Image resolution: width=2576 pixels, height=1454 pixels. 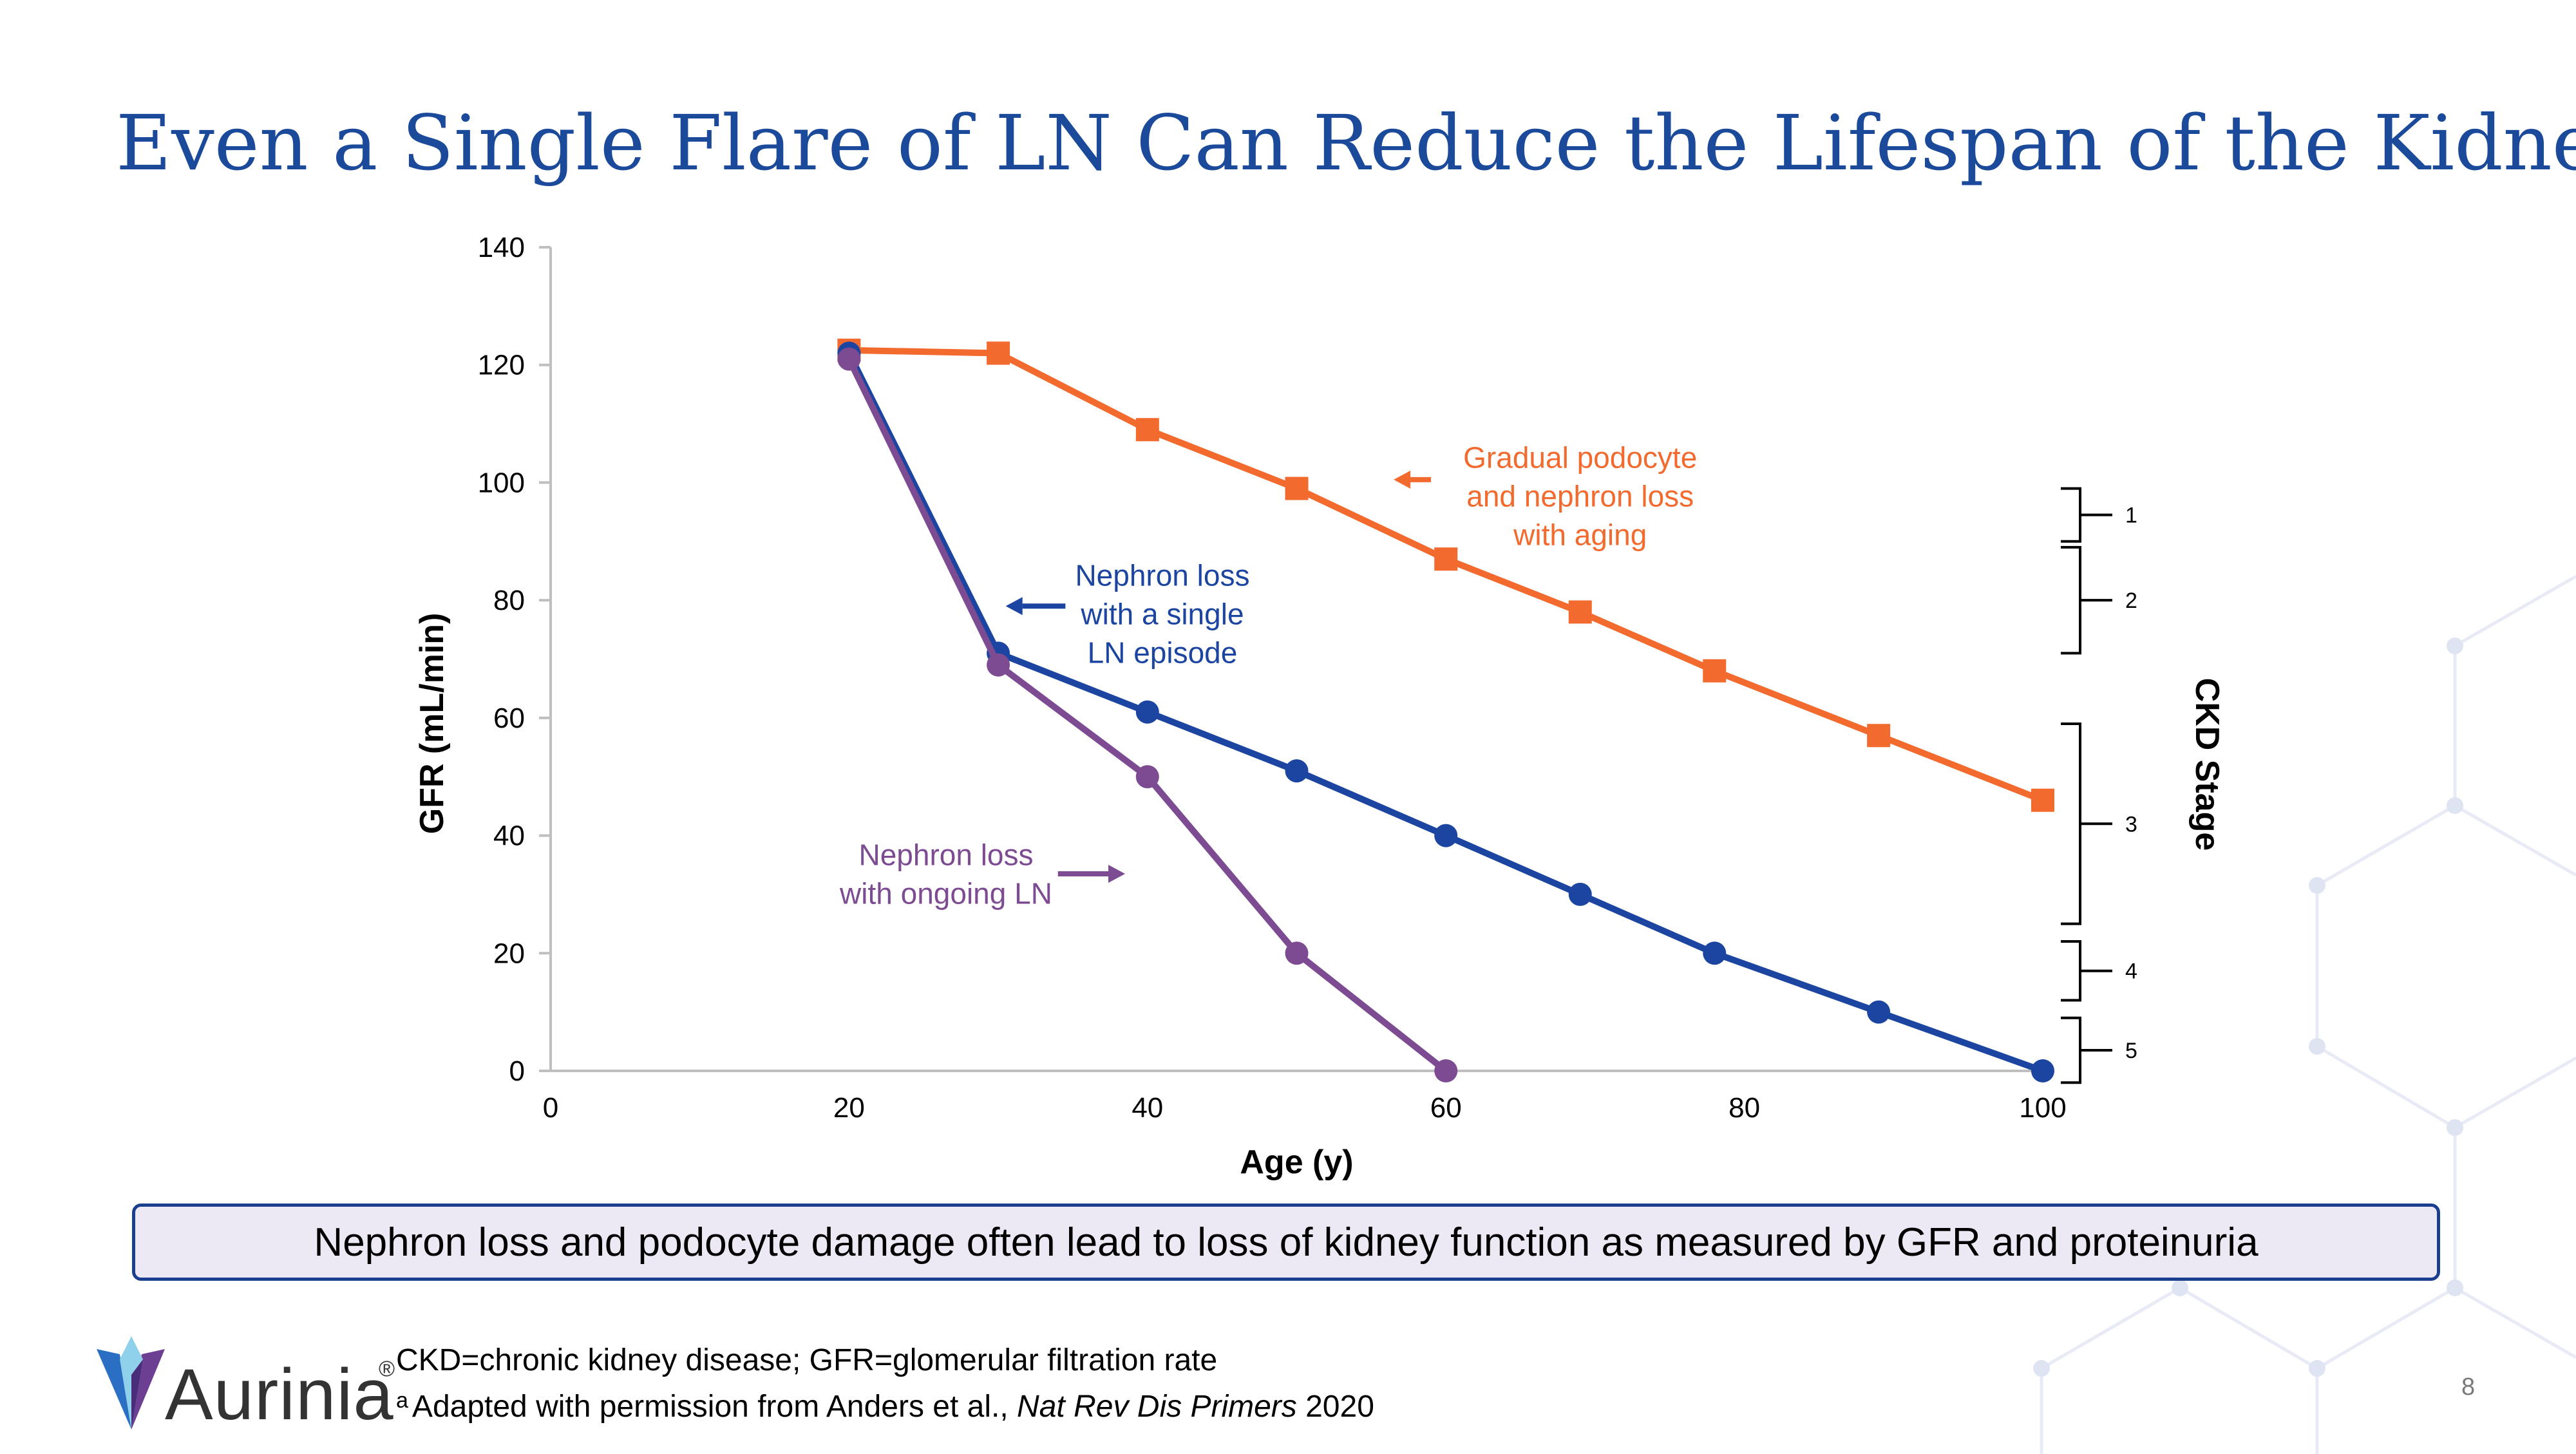 I want to click on annotation-line: LN episode, so click(x=1163, y=652).